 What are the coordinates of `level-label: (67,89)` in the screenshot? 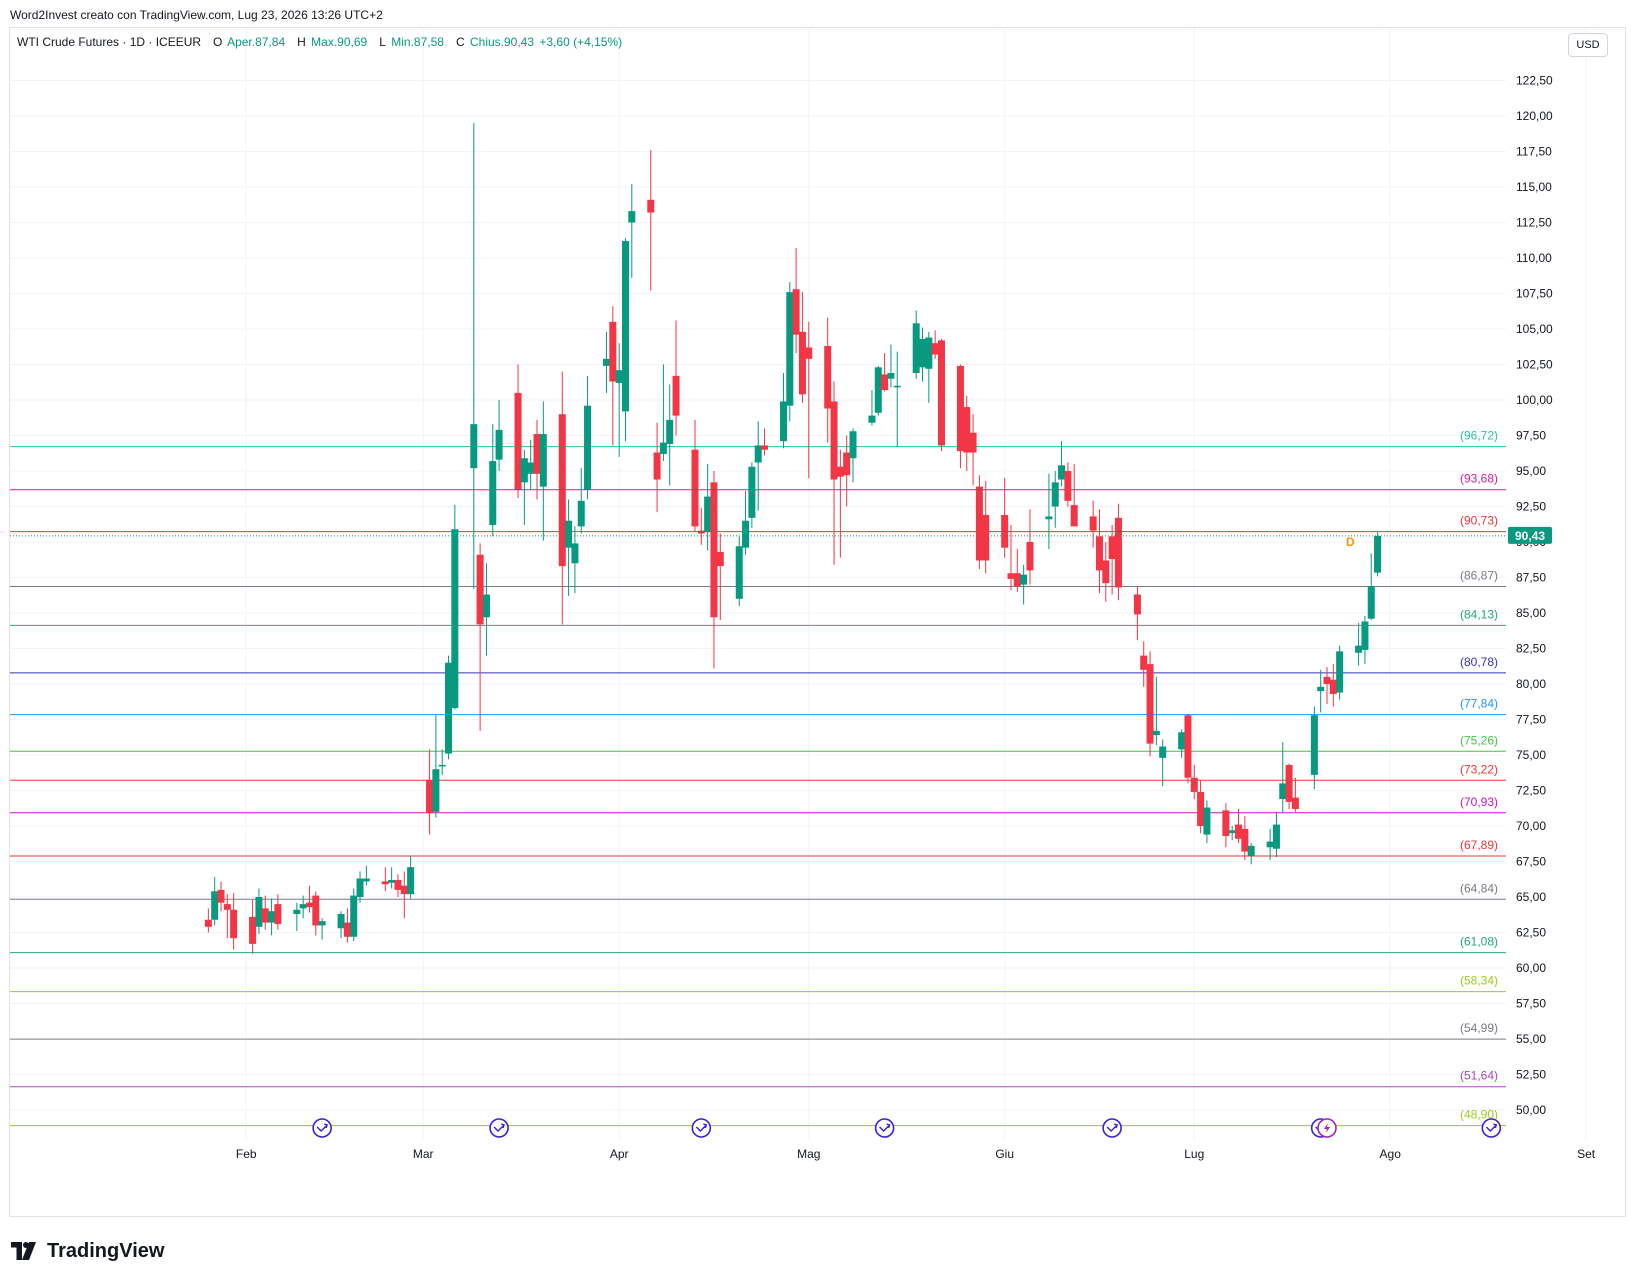 It's located at (1479, 845).